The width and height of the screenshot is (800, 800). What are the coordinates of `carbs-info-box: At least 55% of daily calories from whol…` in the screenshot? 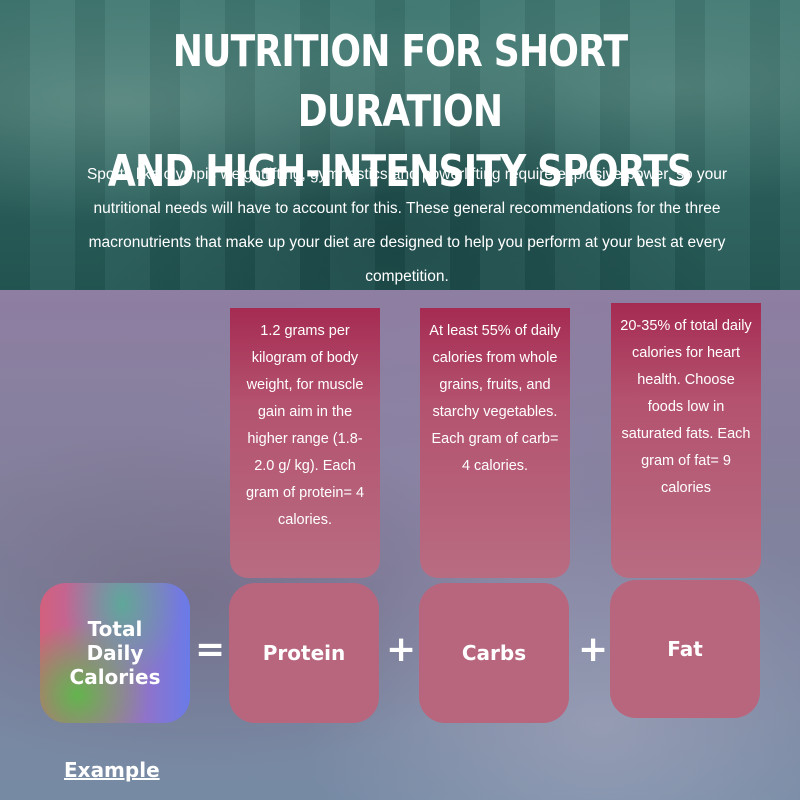 It's located at (495, 443).